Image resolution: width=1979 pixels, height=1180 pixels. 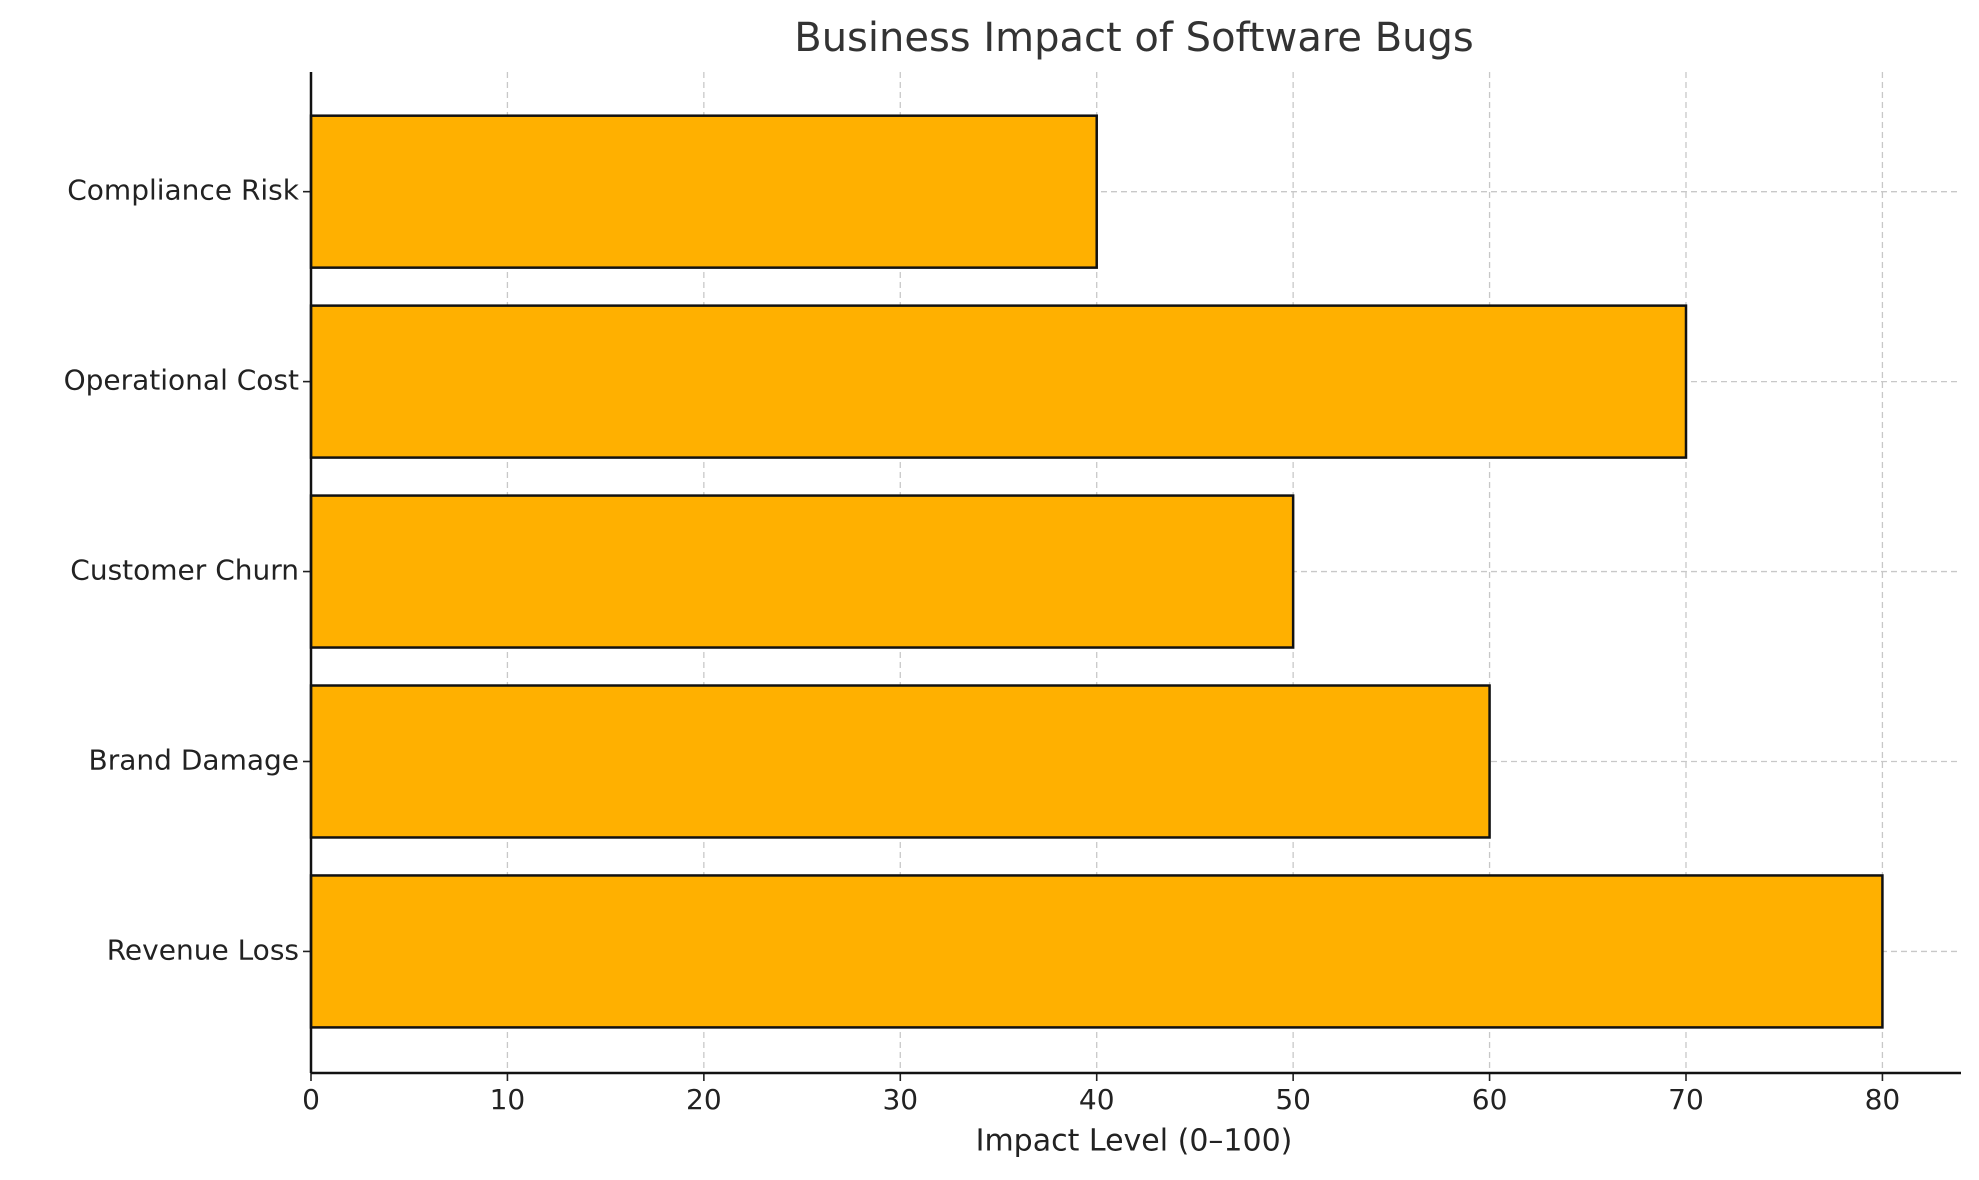 I want to click on y-tick-label: Customer Churn, so click(x=184, y=570).